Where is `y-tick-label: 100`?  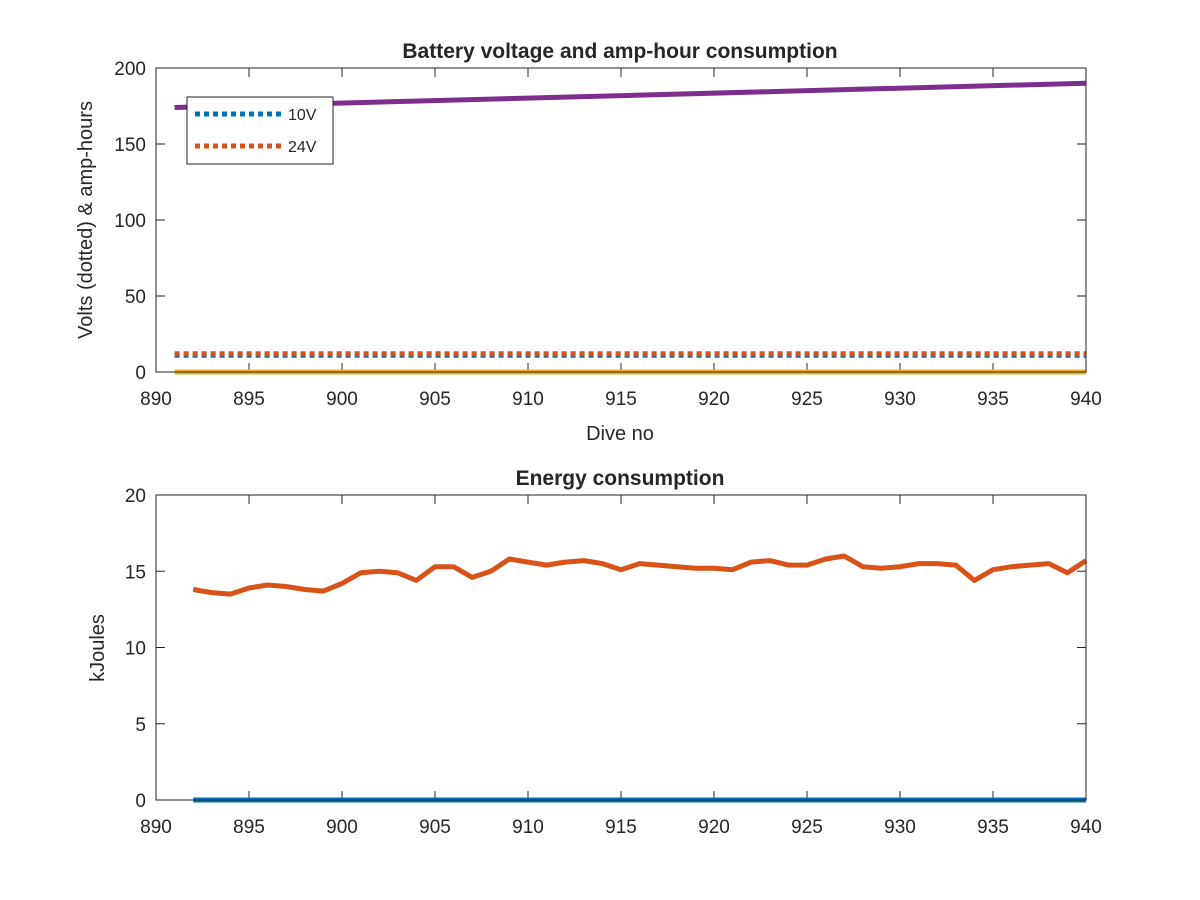 y-tick-label: 100 is located at coordinates (130, 221).